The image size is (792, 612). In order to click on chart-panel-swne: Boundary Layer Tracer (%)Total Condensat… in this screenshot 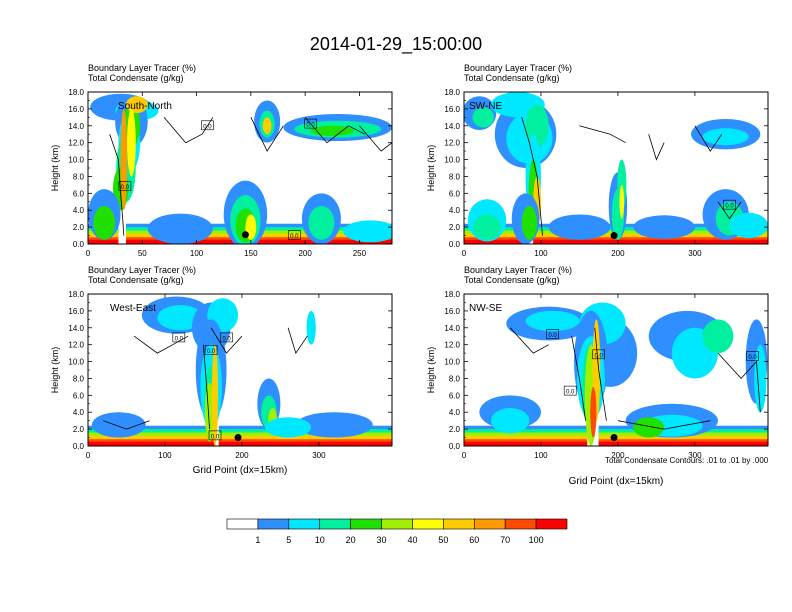, I will do `click(597, 160)`.